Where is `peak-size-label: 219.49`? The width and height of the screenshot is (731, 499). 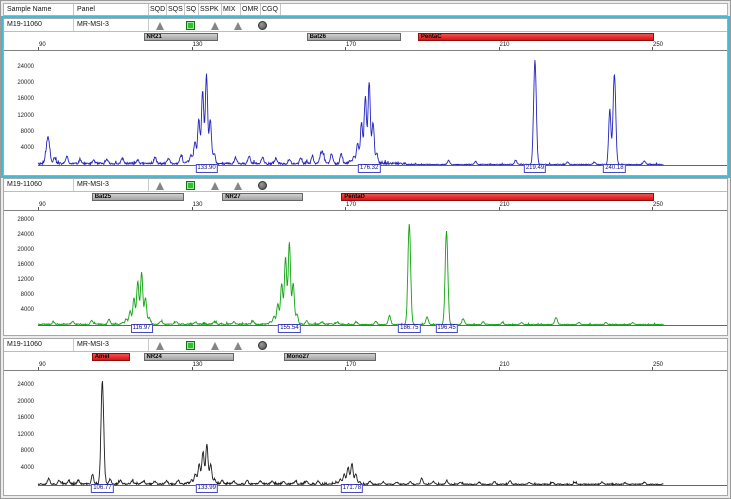
peak-size-label: 219.49 is located at coordinates (535, 168).